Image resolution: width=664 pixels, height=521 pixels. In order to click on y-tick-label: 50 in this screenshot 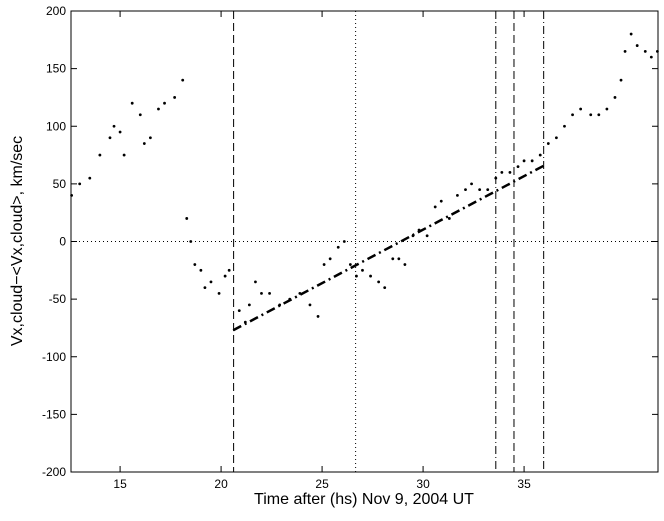, I will do `click(60, 184)`.